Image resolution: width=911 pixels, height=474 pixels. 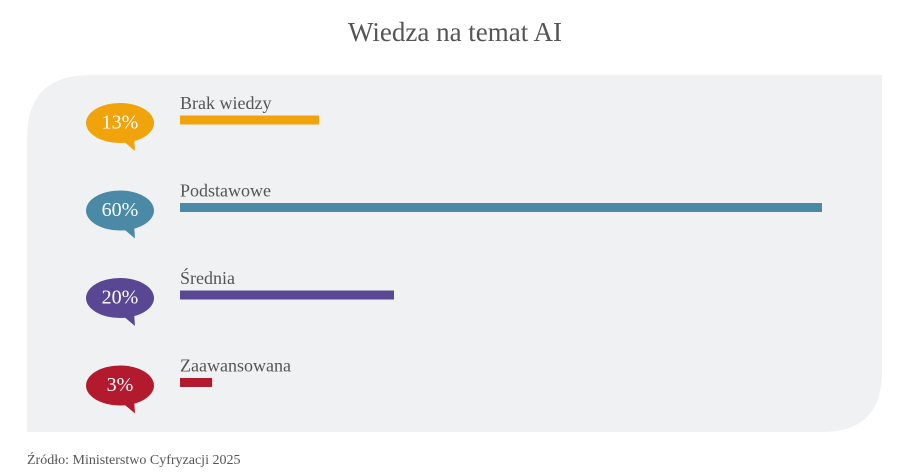 What do you see at coordinates (225, 191) in the screenshot?
I see `category-label: Podstawowe` at bounding box center [225, 191].